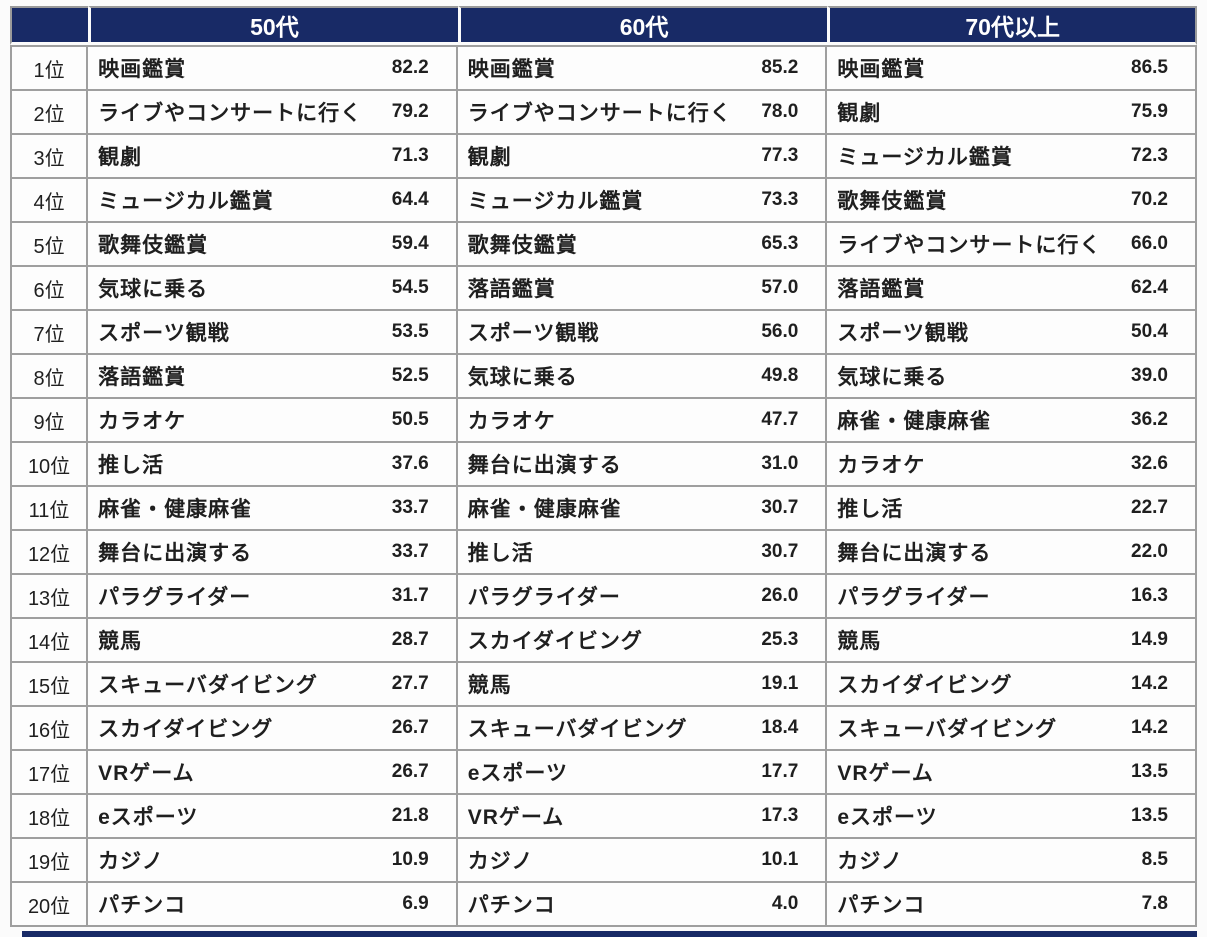  I want to click on age-group-header-60s: 60代, so click(642, 25).